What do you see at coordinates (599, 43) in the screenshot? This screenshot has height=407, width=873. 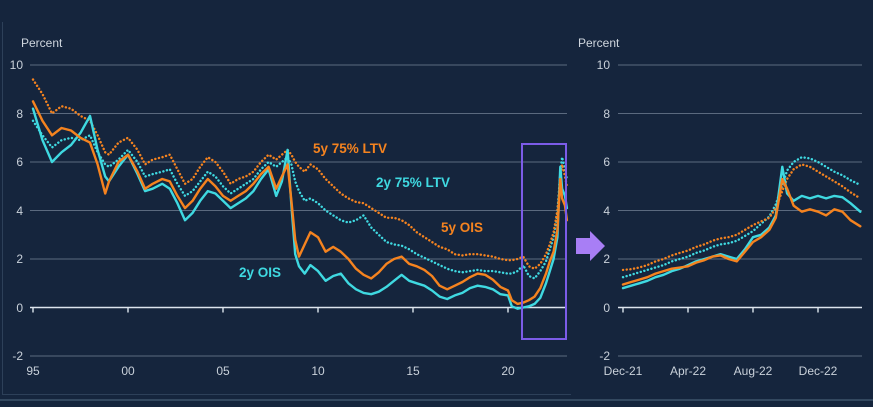 I see `right-chart-unit-label: Percent` at bounding box center [599, 43].